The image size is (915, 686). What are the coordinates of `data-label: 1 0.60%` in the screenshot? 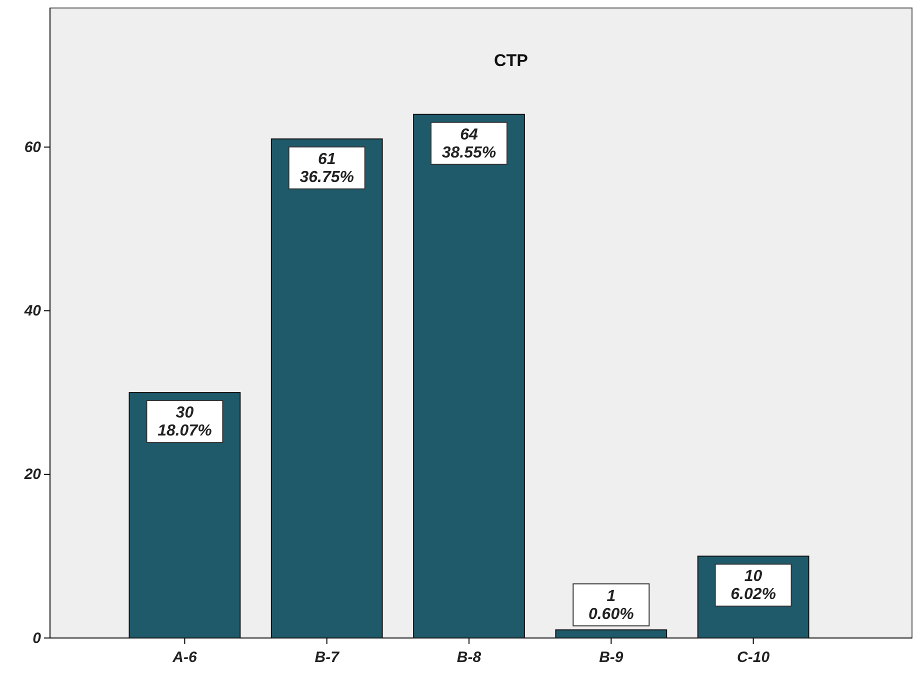 It's located at (611, 605).